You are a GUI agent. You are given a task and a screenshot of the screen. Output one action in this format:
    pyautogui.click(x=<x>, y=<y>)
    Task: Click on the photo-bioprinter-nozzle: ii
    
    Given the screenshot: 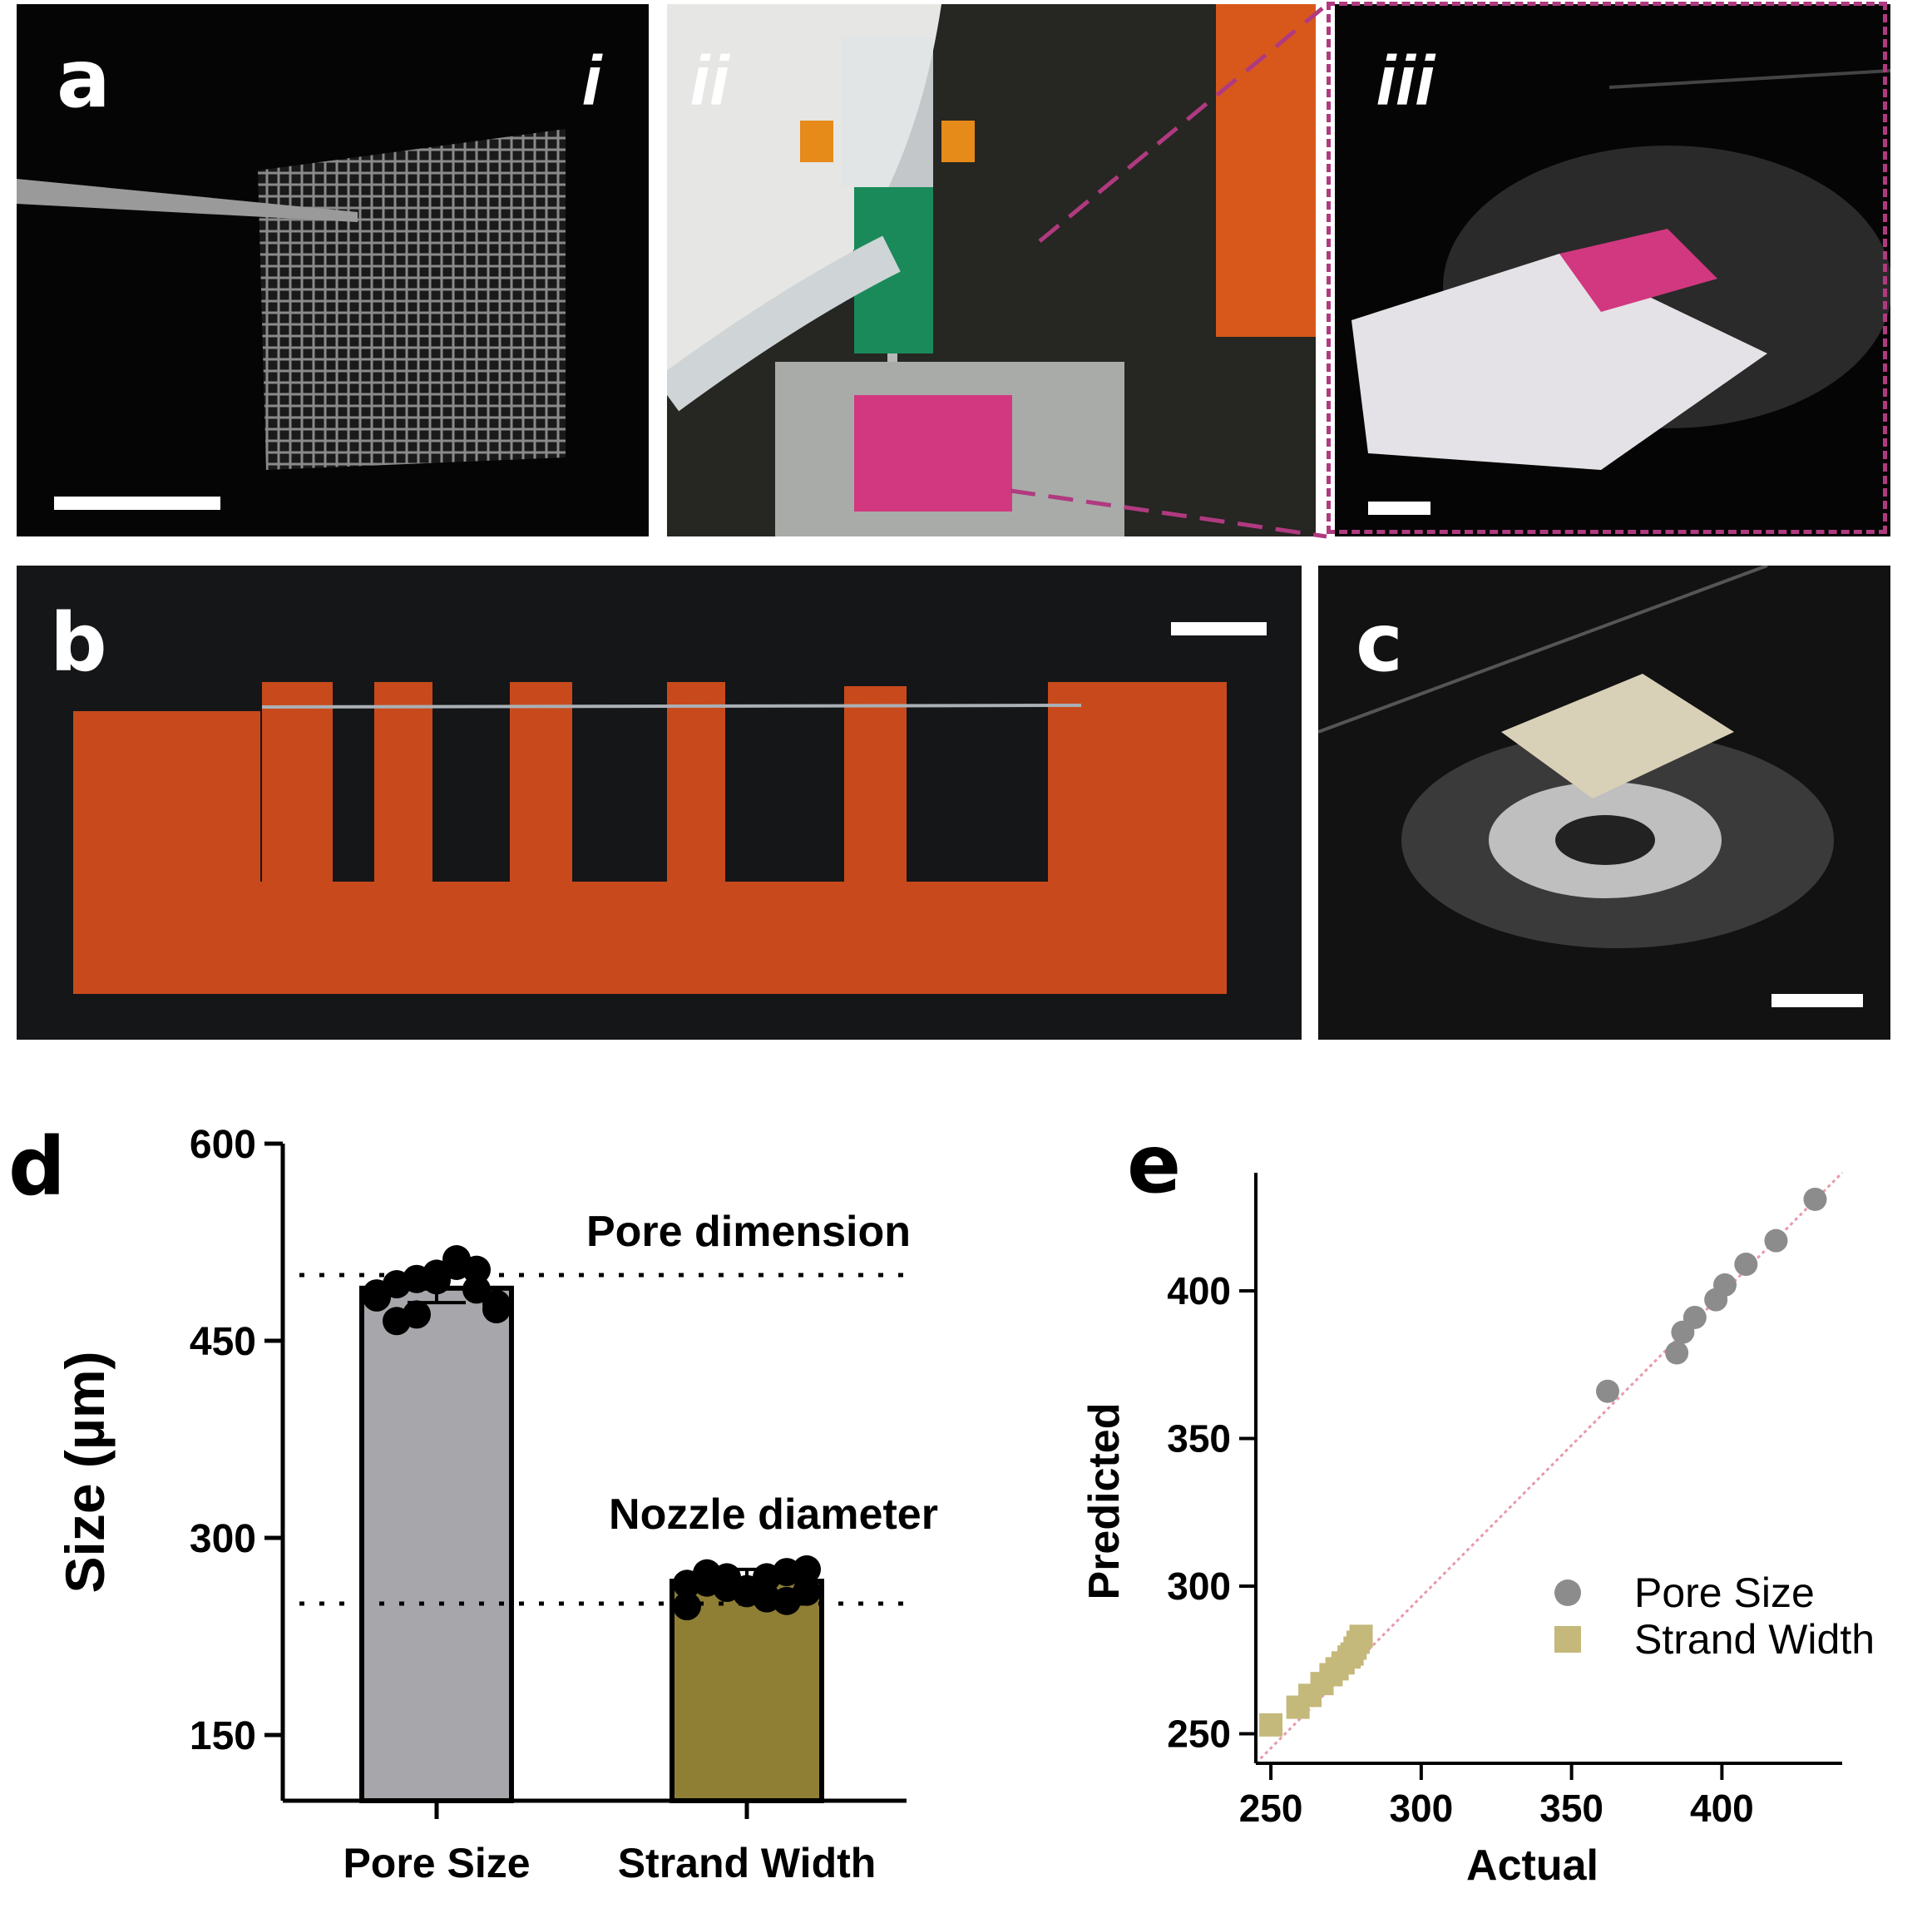 What is the action you would take?
    pyautogui.click(x=991, y=270)
    